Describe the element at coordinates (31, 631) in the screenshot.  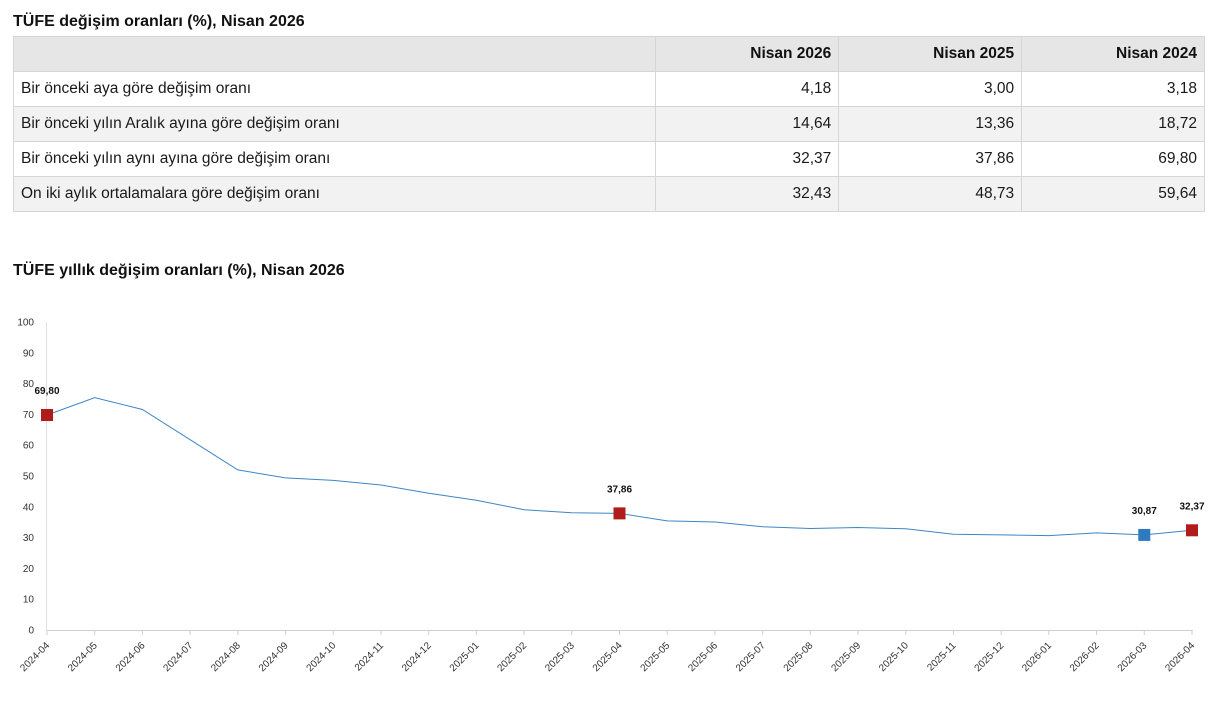
I see `y-tick-label: 0` at that location.